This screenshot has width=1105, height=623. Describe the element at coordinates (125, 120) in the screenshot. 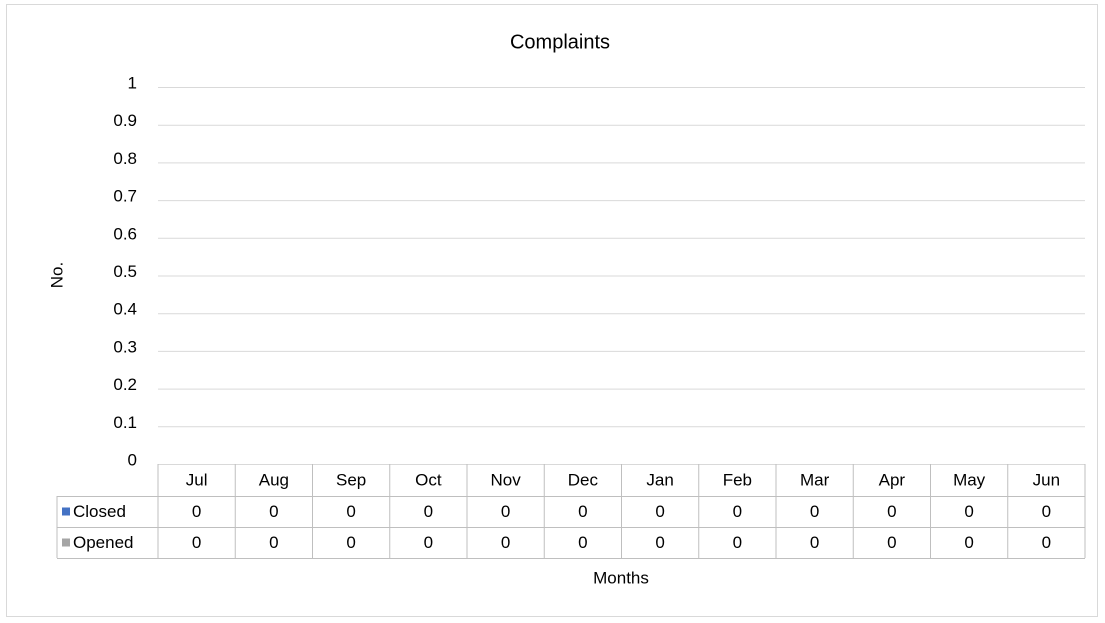

I see `y-tick-label: 0.9` at that location.